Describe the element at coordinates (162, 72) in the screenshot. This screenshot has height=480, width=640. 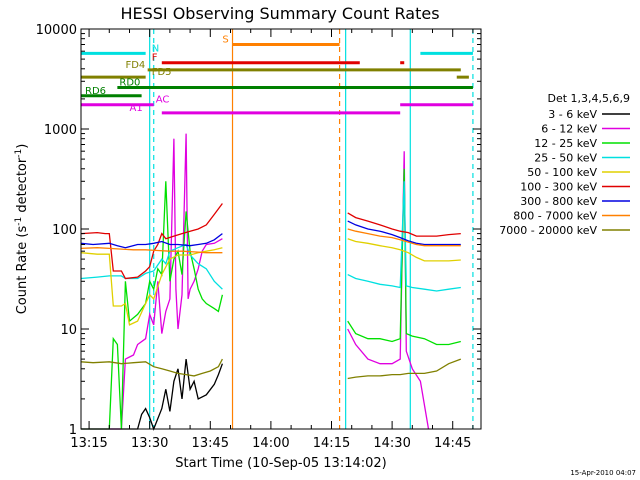
I see `flag-label-fd5: FD5` at that location.